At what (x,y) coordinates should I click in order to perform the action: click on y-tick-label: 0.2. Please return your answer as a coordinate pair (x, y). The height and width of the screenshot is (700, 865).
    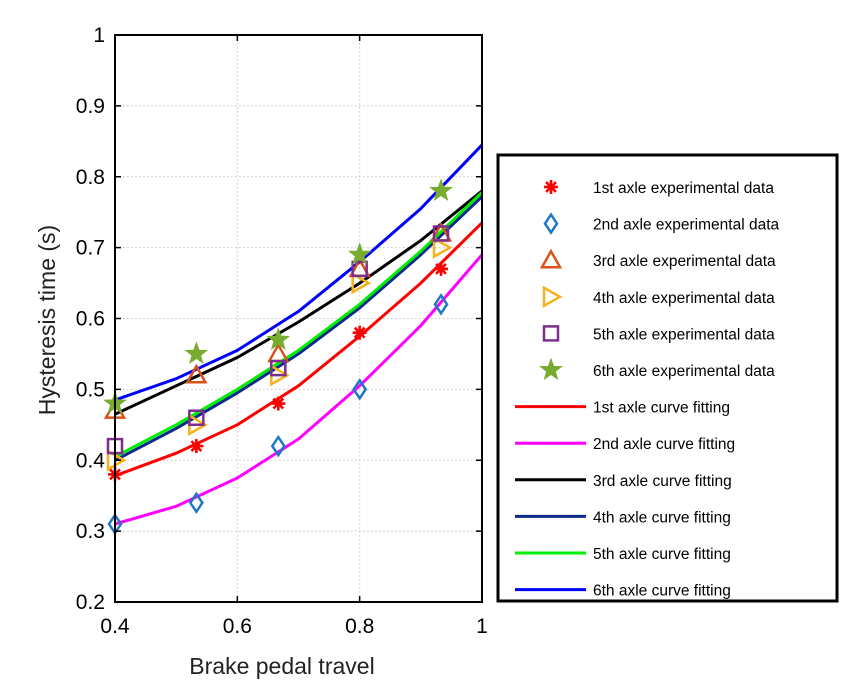
    Looking at the image, I should click on (90, 602).